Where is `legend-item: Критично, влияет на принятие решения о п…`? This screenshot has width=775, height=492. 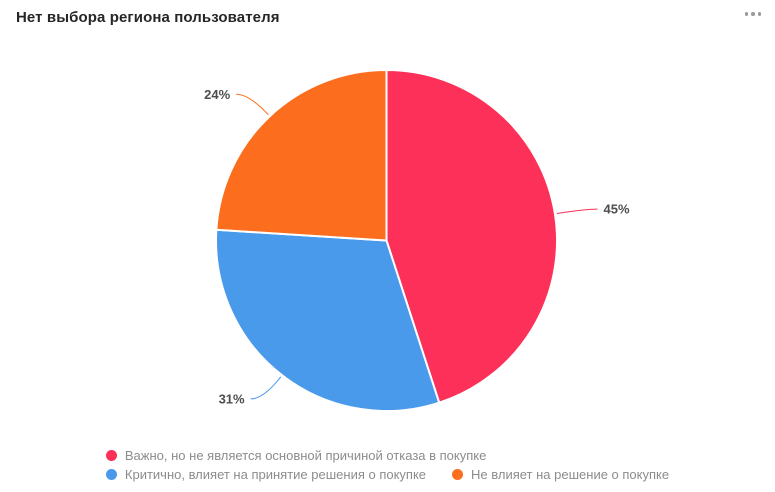 legend-item: Критично, влияет на принятие решения о п… is located at coordinates (266, 474).